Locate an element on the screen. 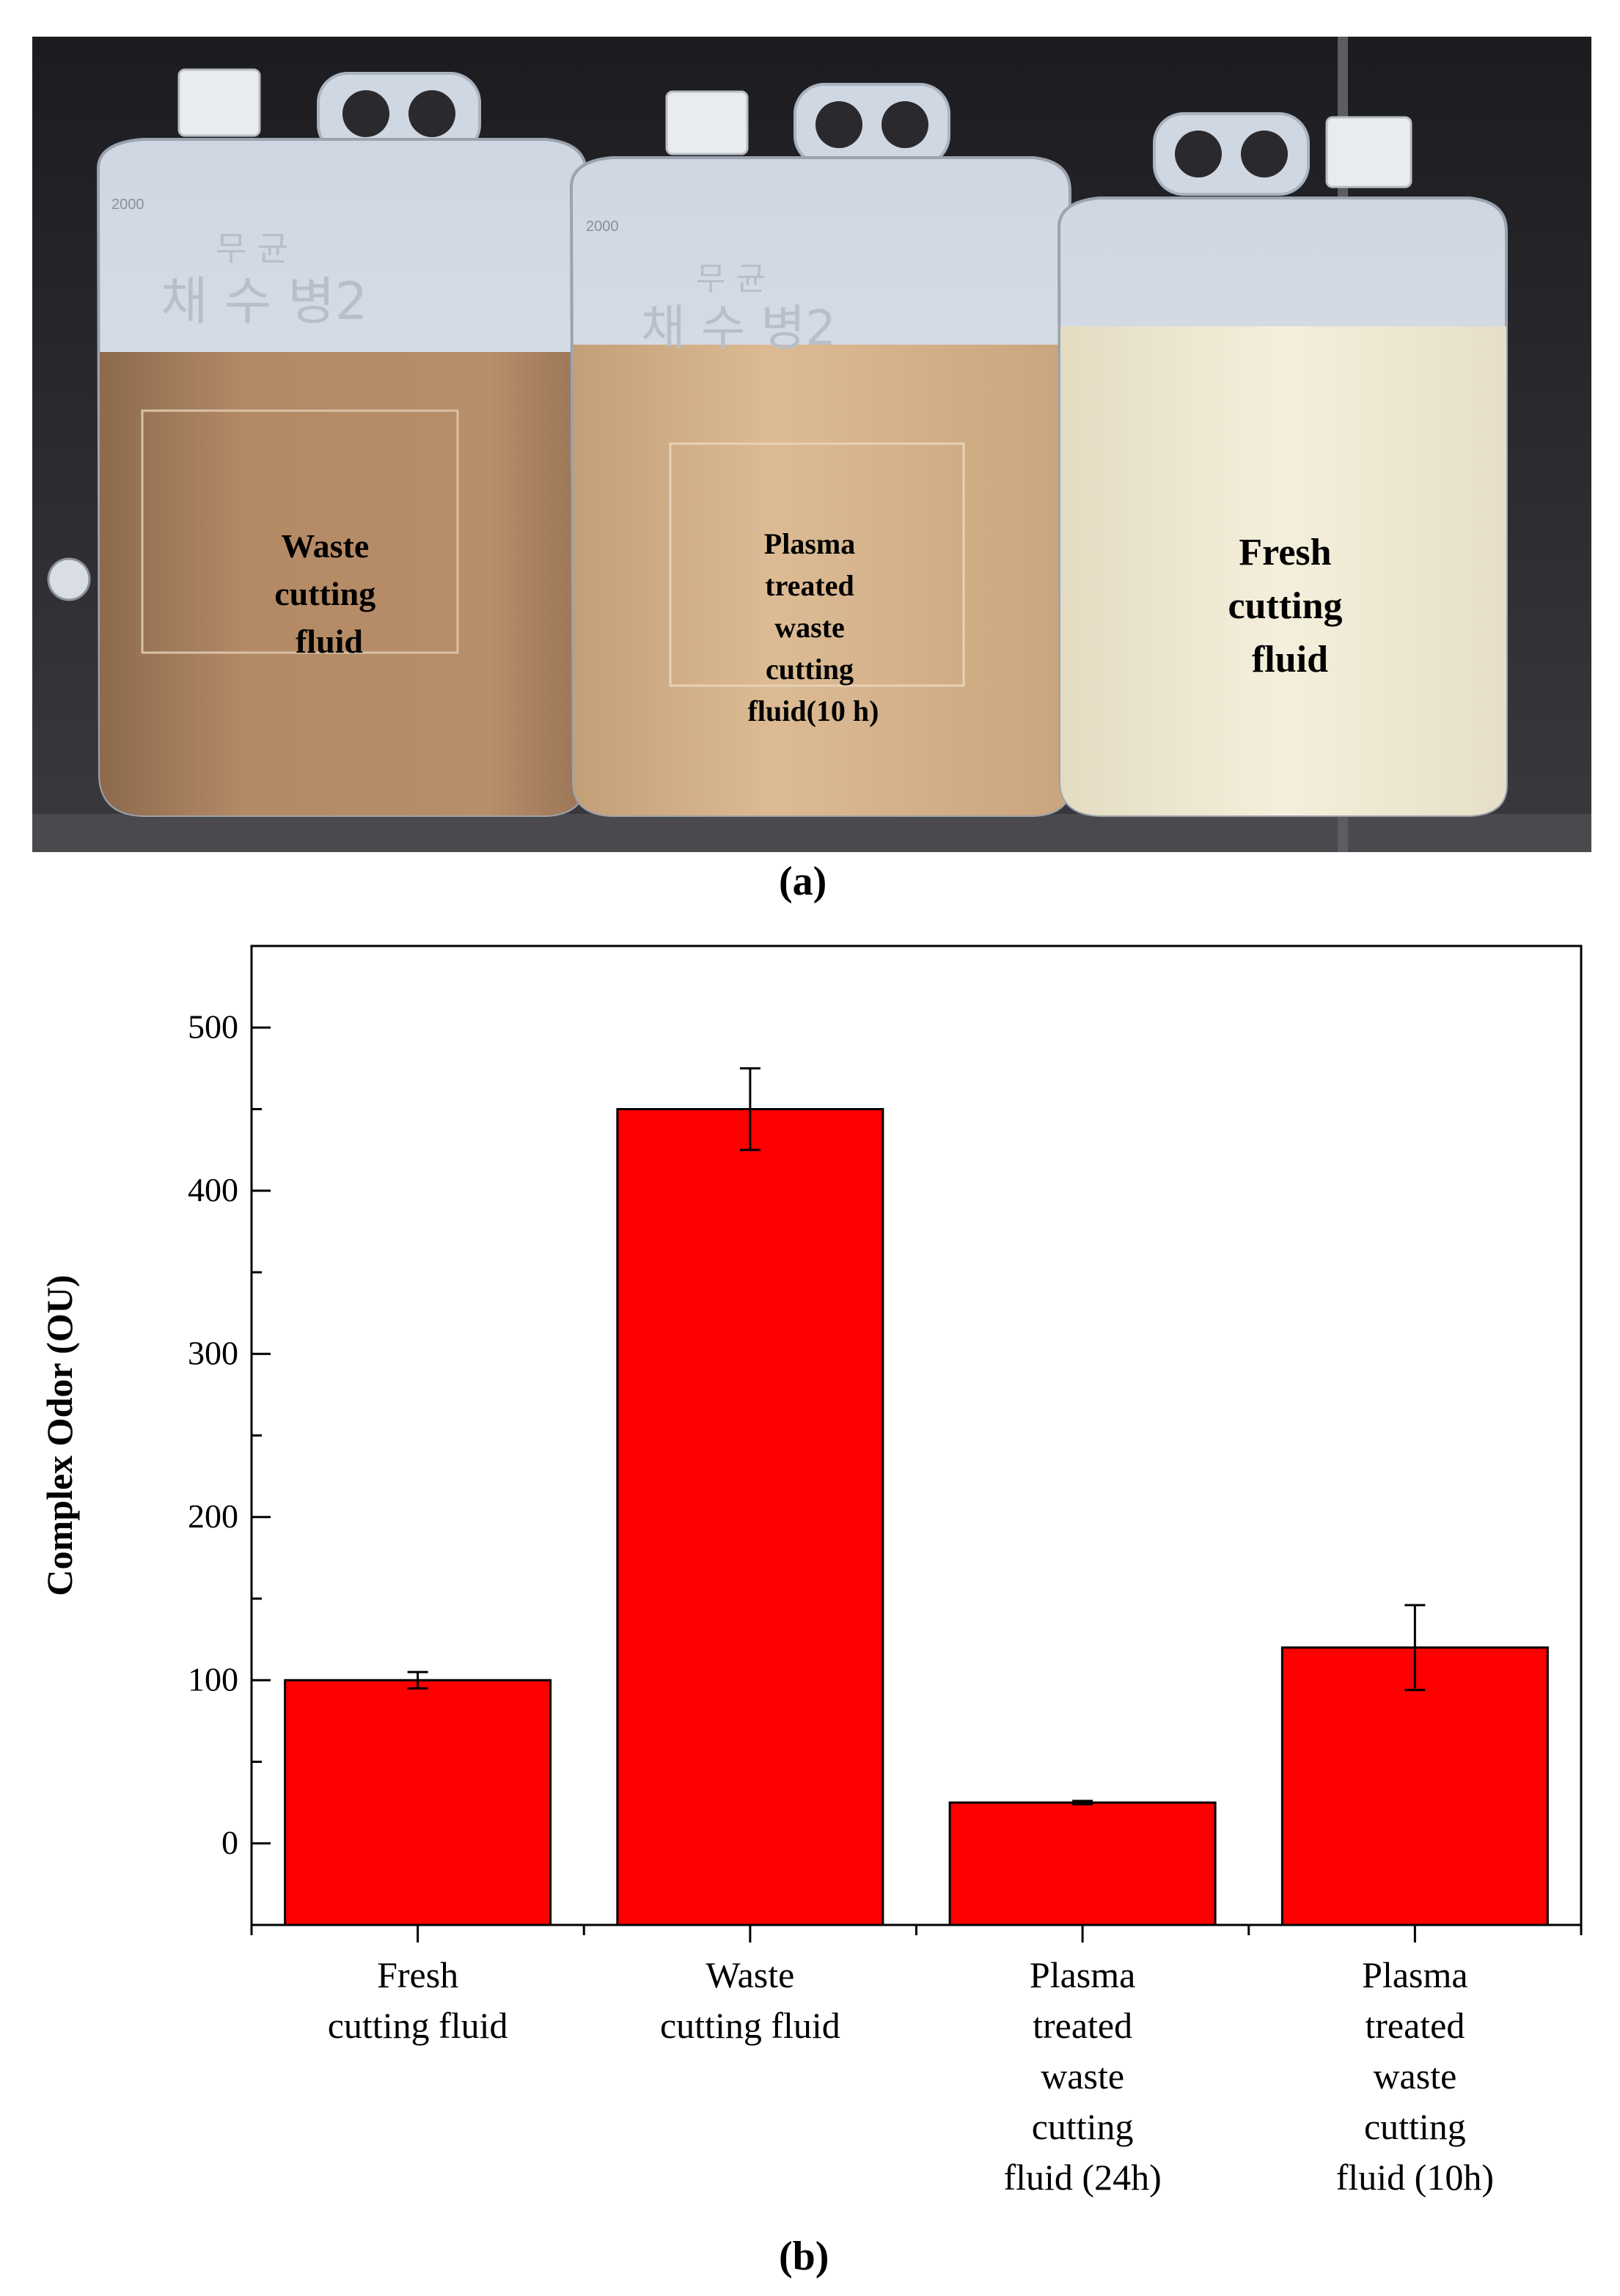 Image resolution: width=1620 pixels, height=2296 pixels. jug-waste-cap is located at coordinates (219, 102).